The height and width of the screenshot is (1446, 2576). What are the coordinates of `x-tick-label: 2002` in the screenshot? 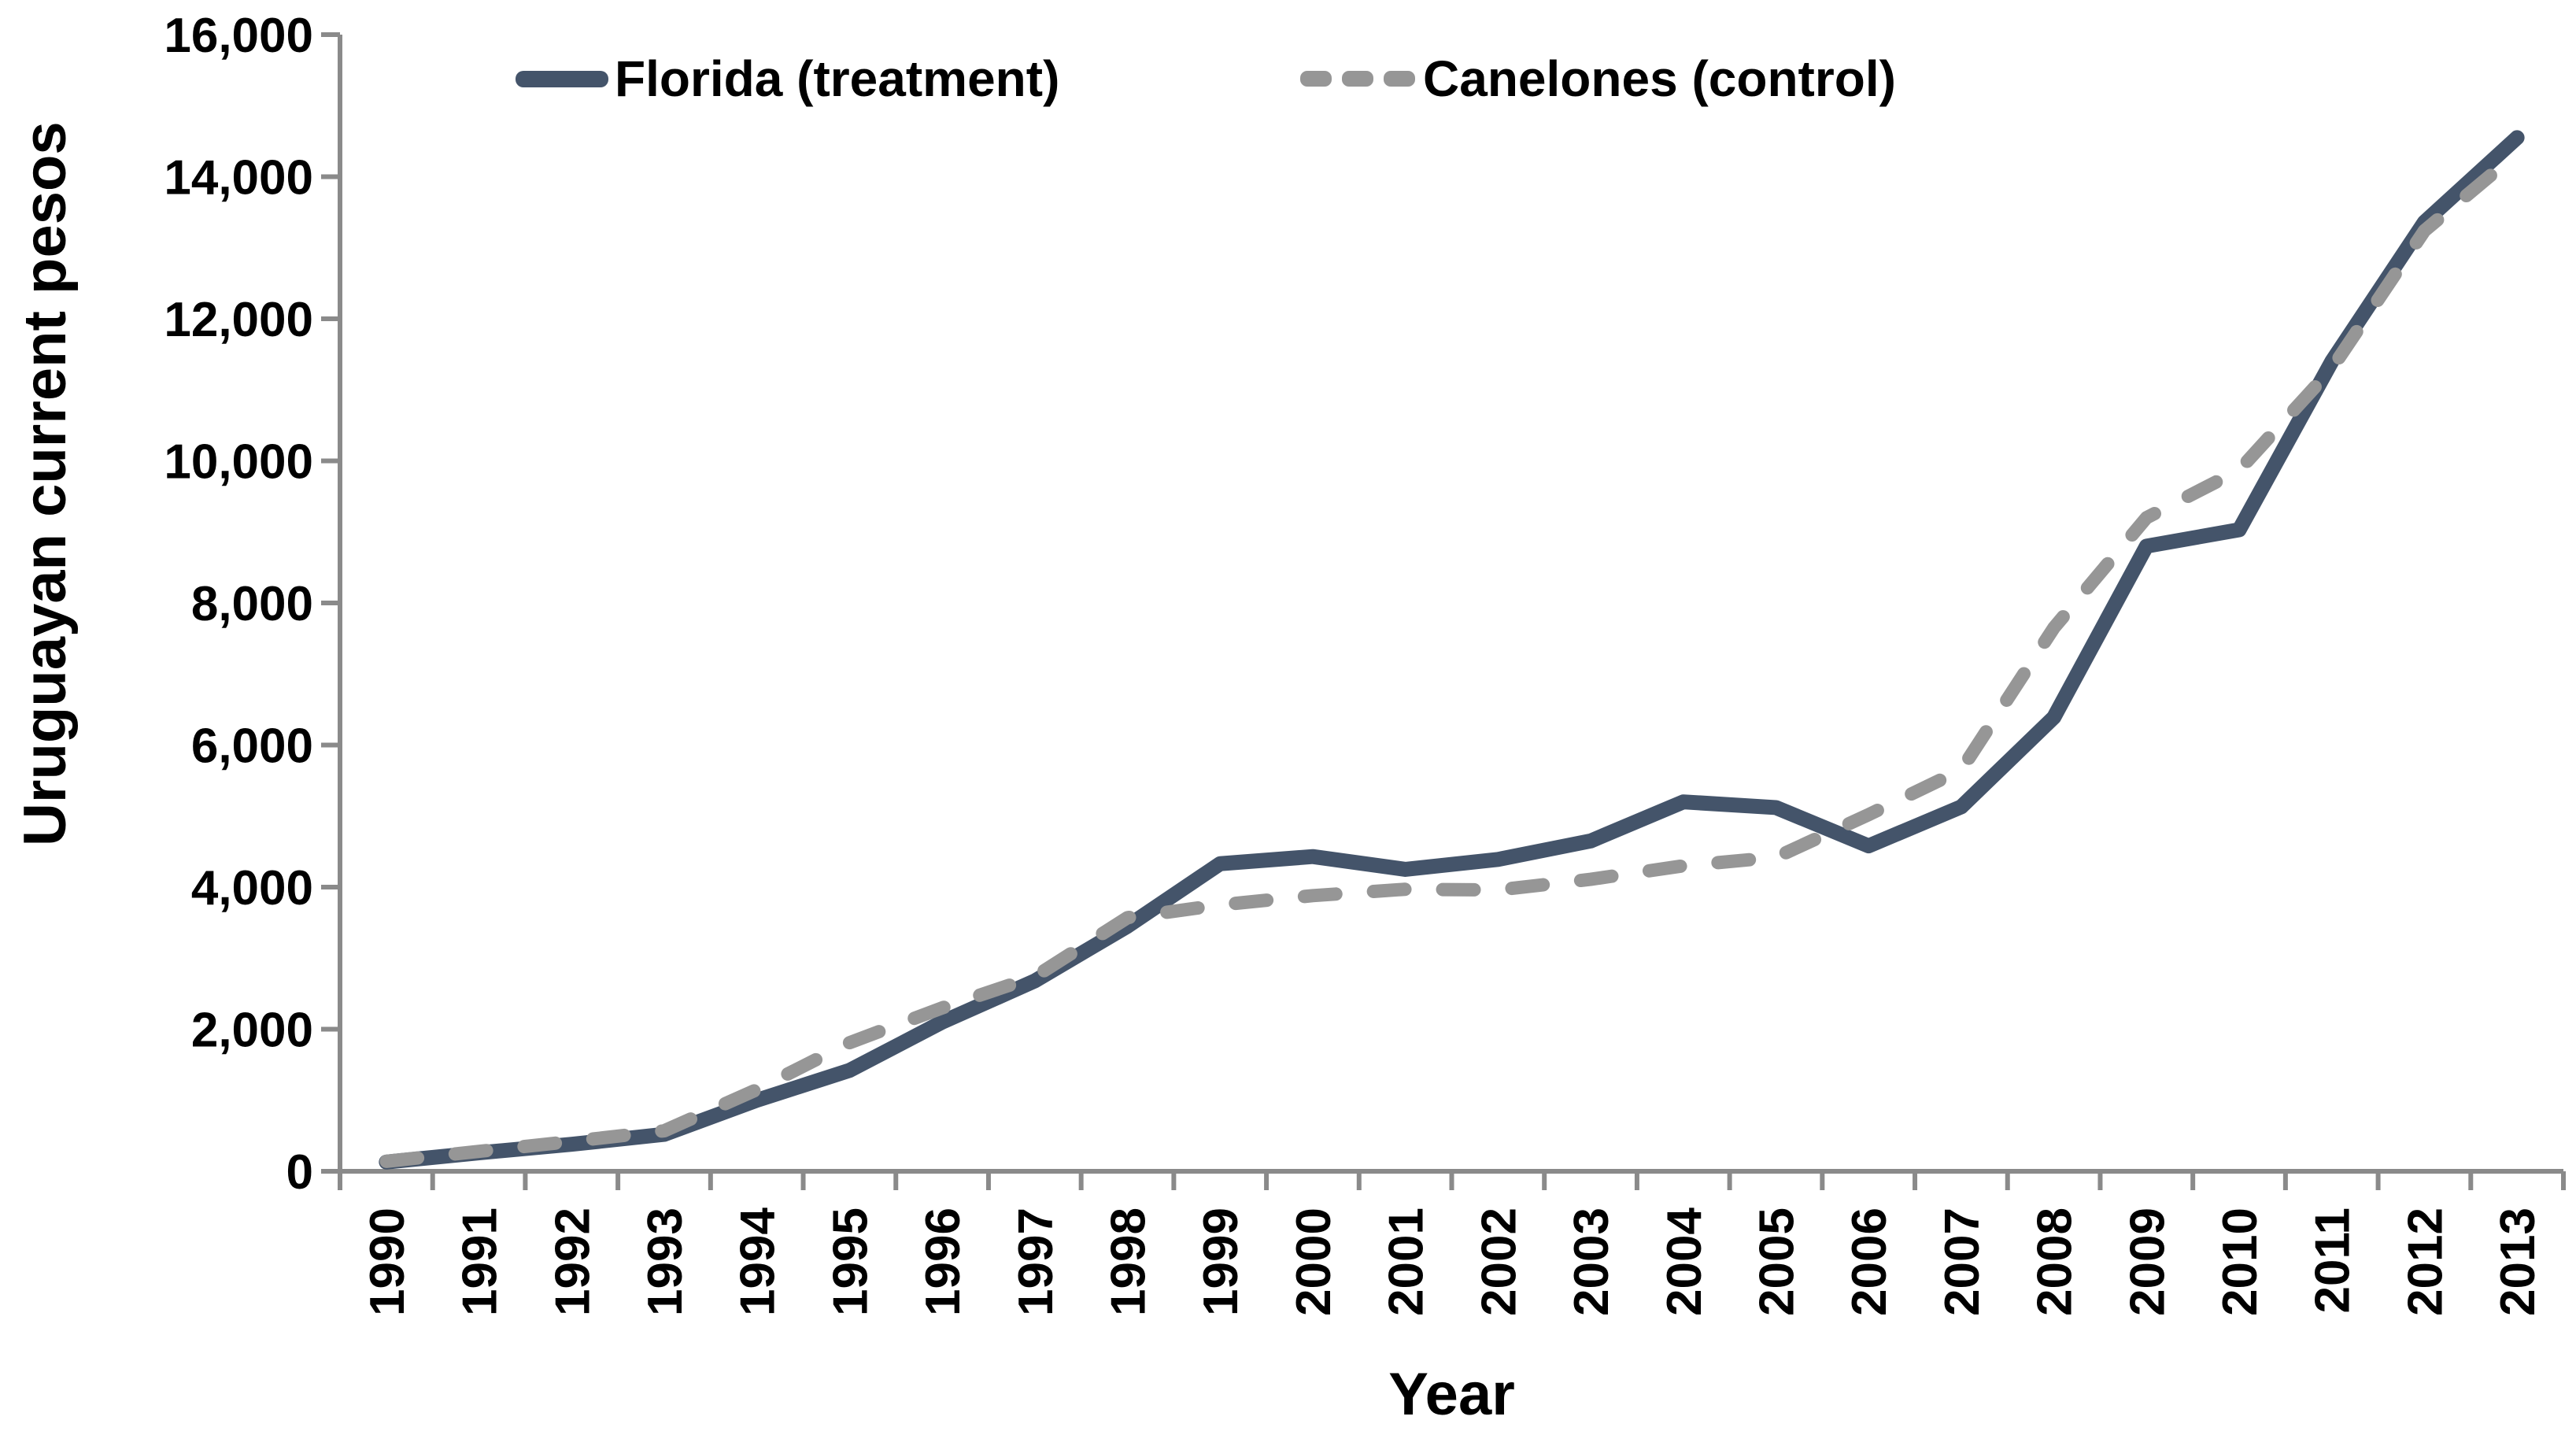 It's located at (1499, 1261).